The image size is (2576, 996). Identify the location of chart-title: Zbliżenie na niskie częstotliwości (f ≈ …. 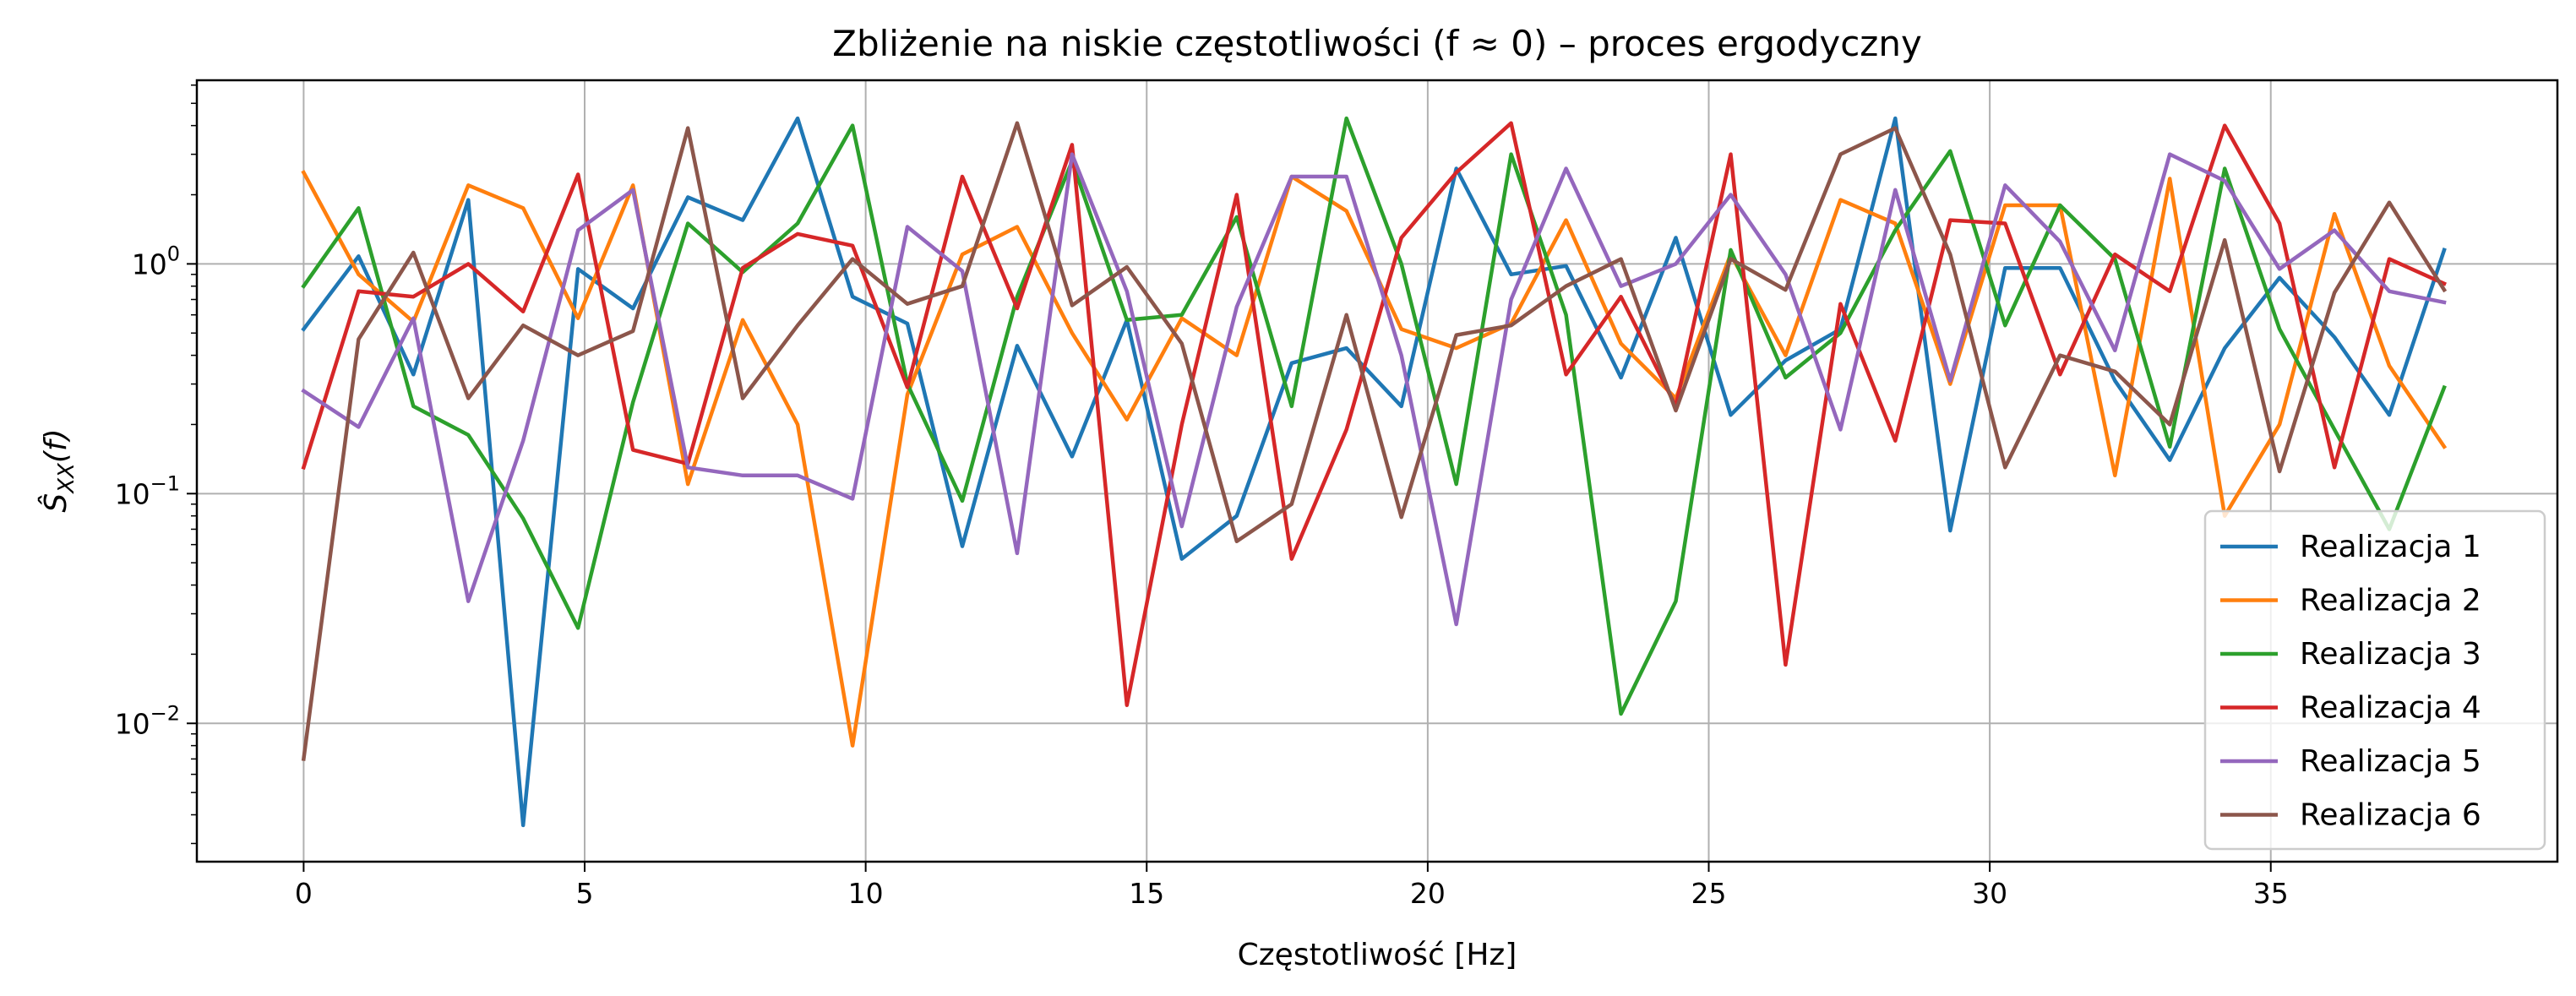
(1377, 43).